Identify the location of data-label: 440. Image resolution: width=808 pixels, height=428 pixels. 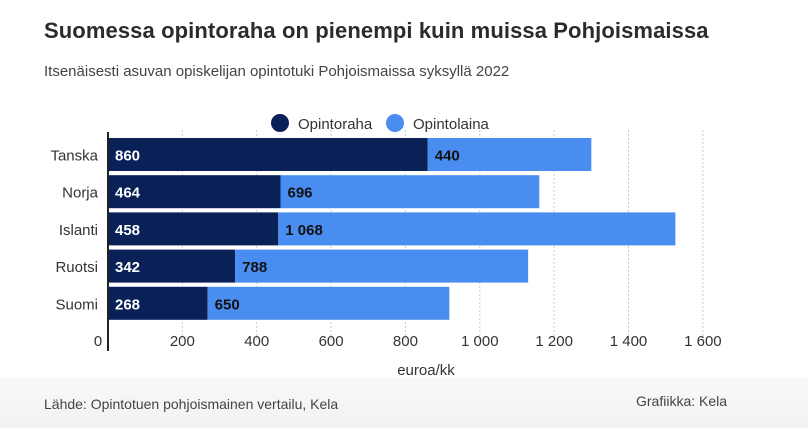
(447, 156).